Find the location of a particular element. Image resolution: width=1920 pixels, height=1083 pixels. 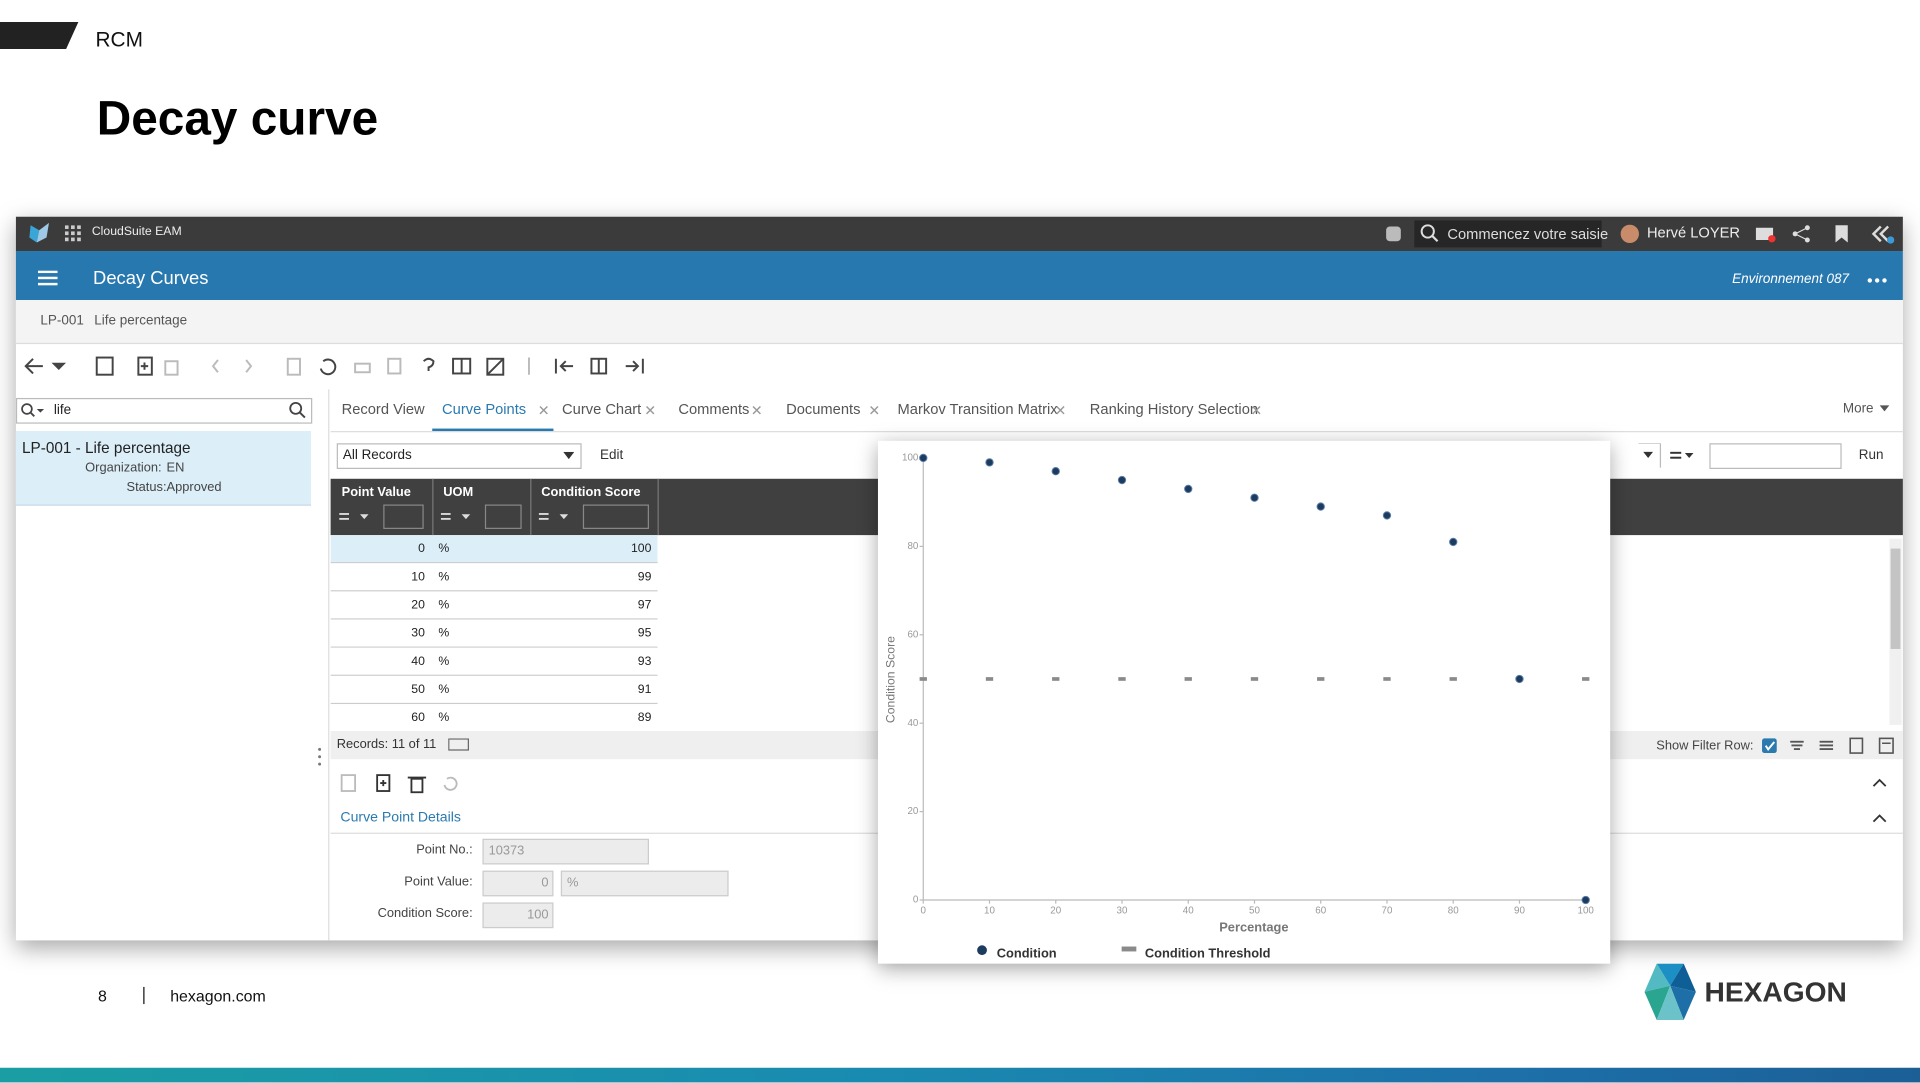

page-number: 8 is located at coordinates (102, 996).